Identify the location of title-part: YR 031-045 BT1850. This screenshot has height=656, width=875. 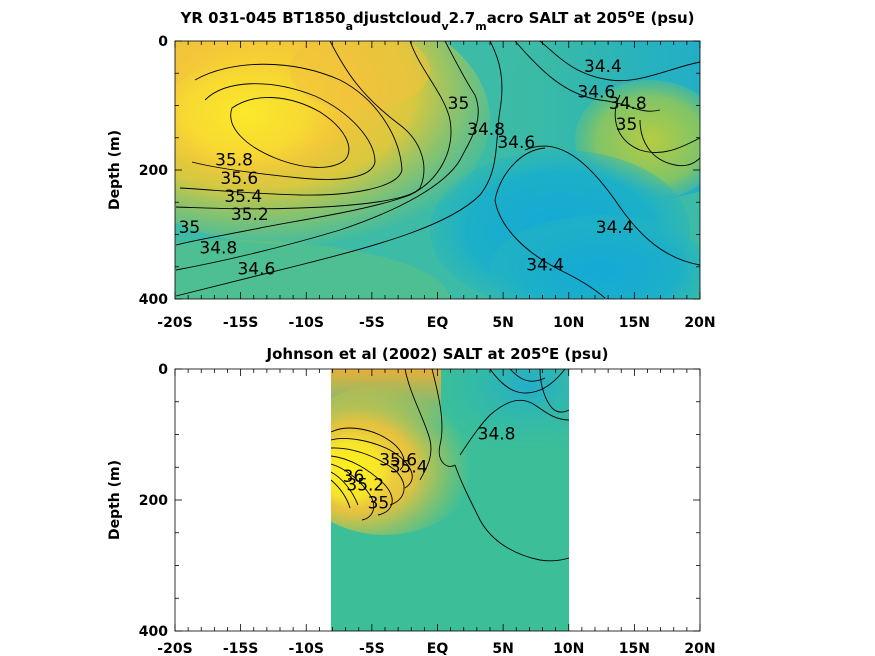
(262, 18).